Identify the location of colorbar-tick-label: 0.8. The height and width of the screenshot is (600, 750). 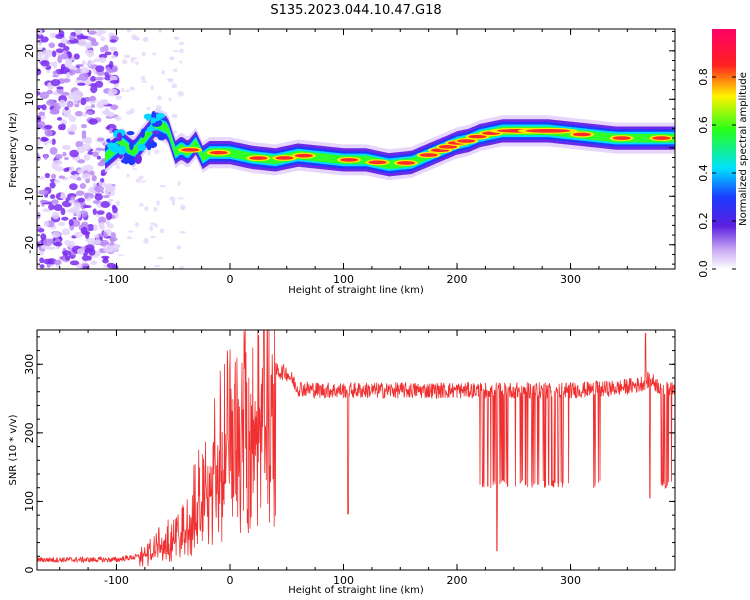
(703, 77).